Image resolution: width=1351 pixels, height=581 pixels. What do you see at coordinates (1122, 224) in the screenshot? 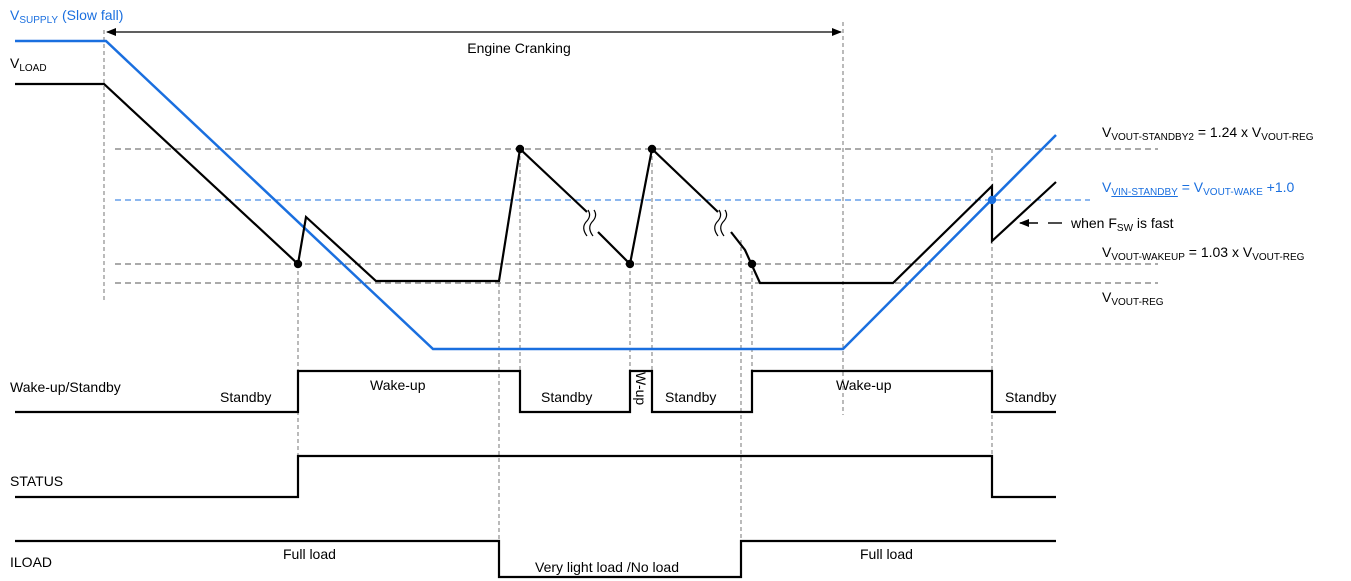
I see `fsw-note-label: when FSW is fast` at bounding box center [1122, 224].